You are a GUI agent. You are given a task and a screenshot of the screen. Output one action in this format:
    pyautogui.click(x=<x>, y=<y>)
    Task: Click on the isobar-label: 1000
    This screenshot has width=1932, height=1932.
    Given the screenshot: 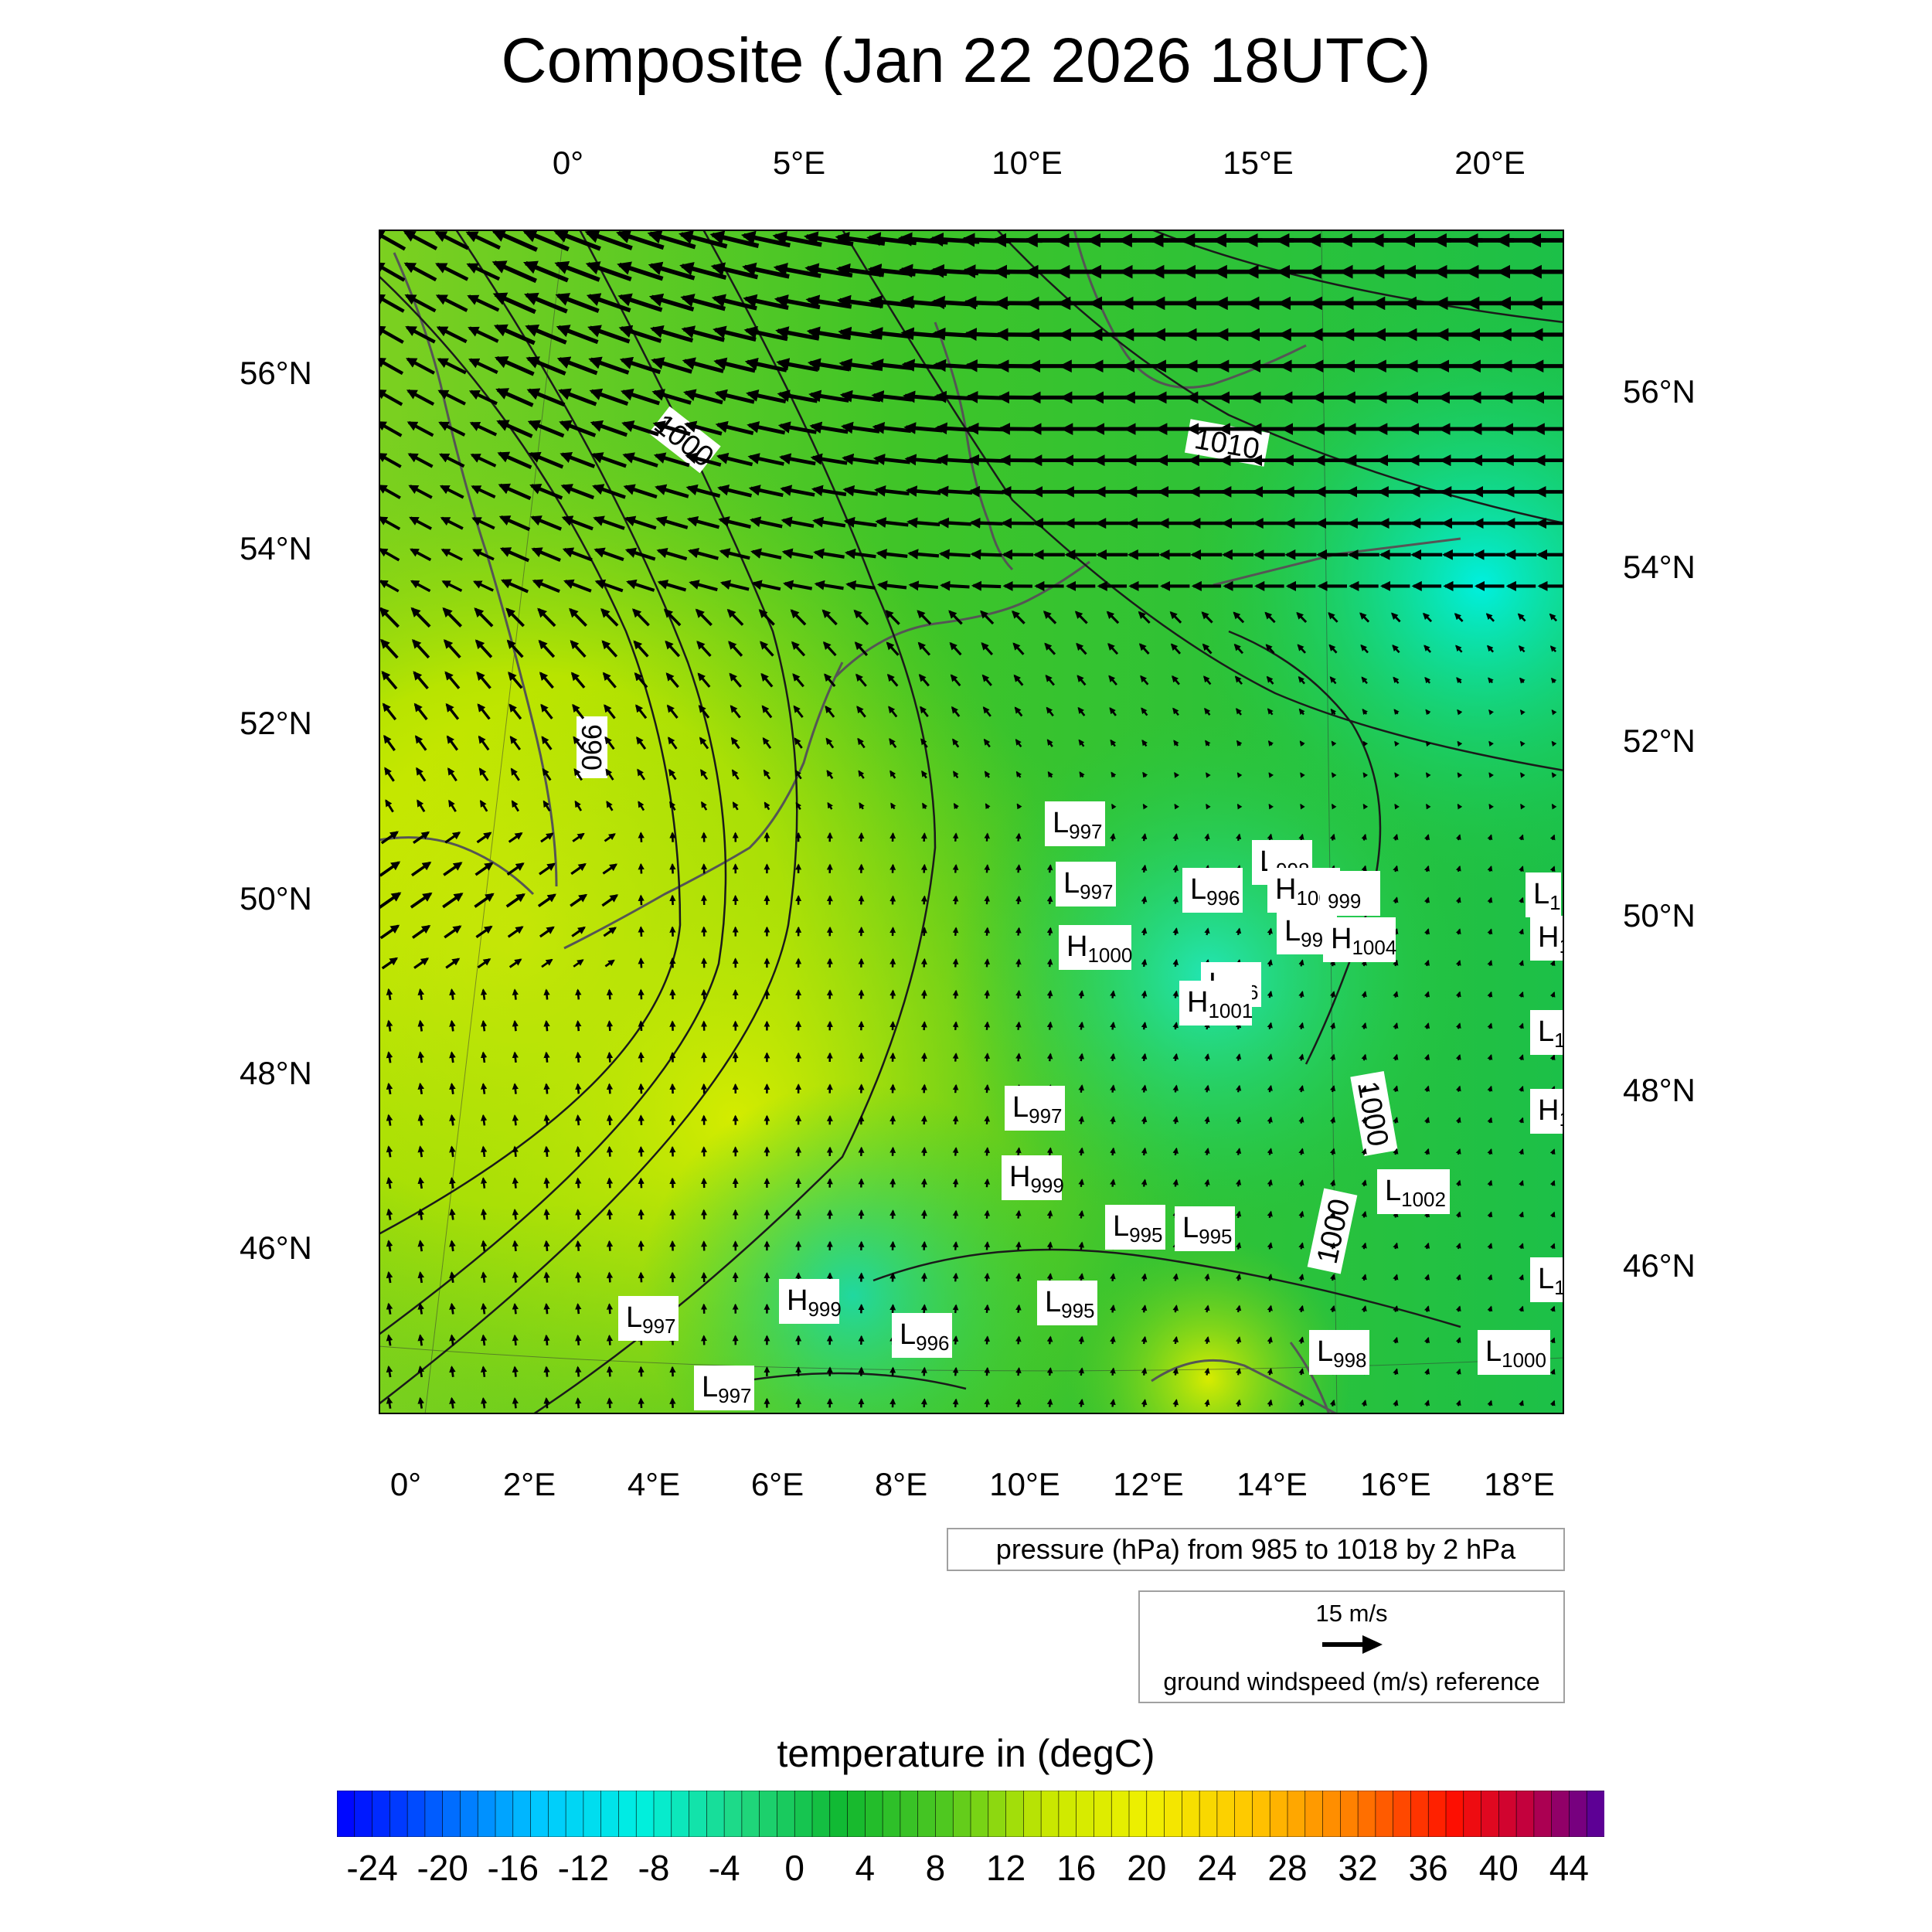 What is the action you would take?
    pyautogui.click(x=1374, y=1113)
    